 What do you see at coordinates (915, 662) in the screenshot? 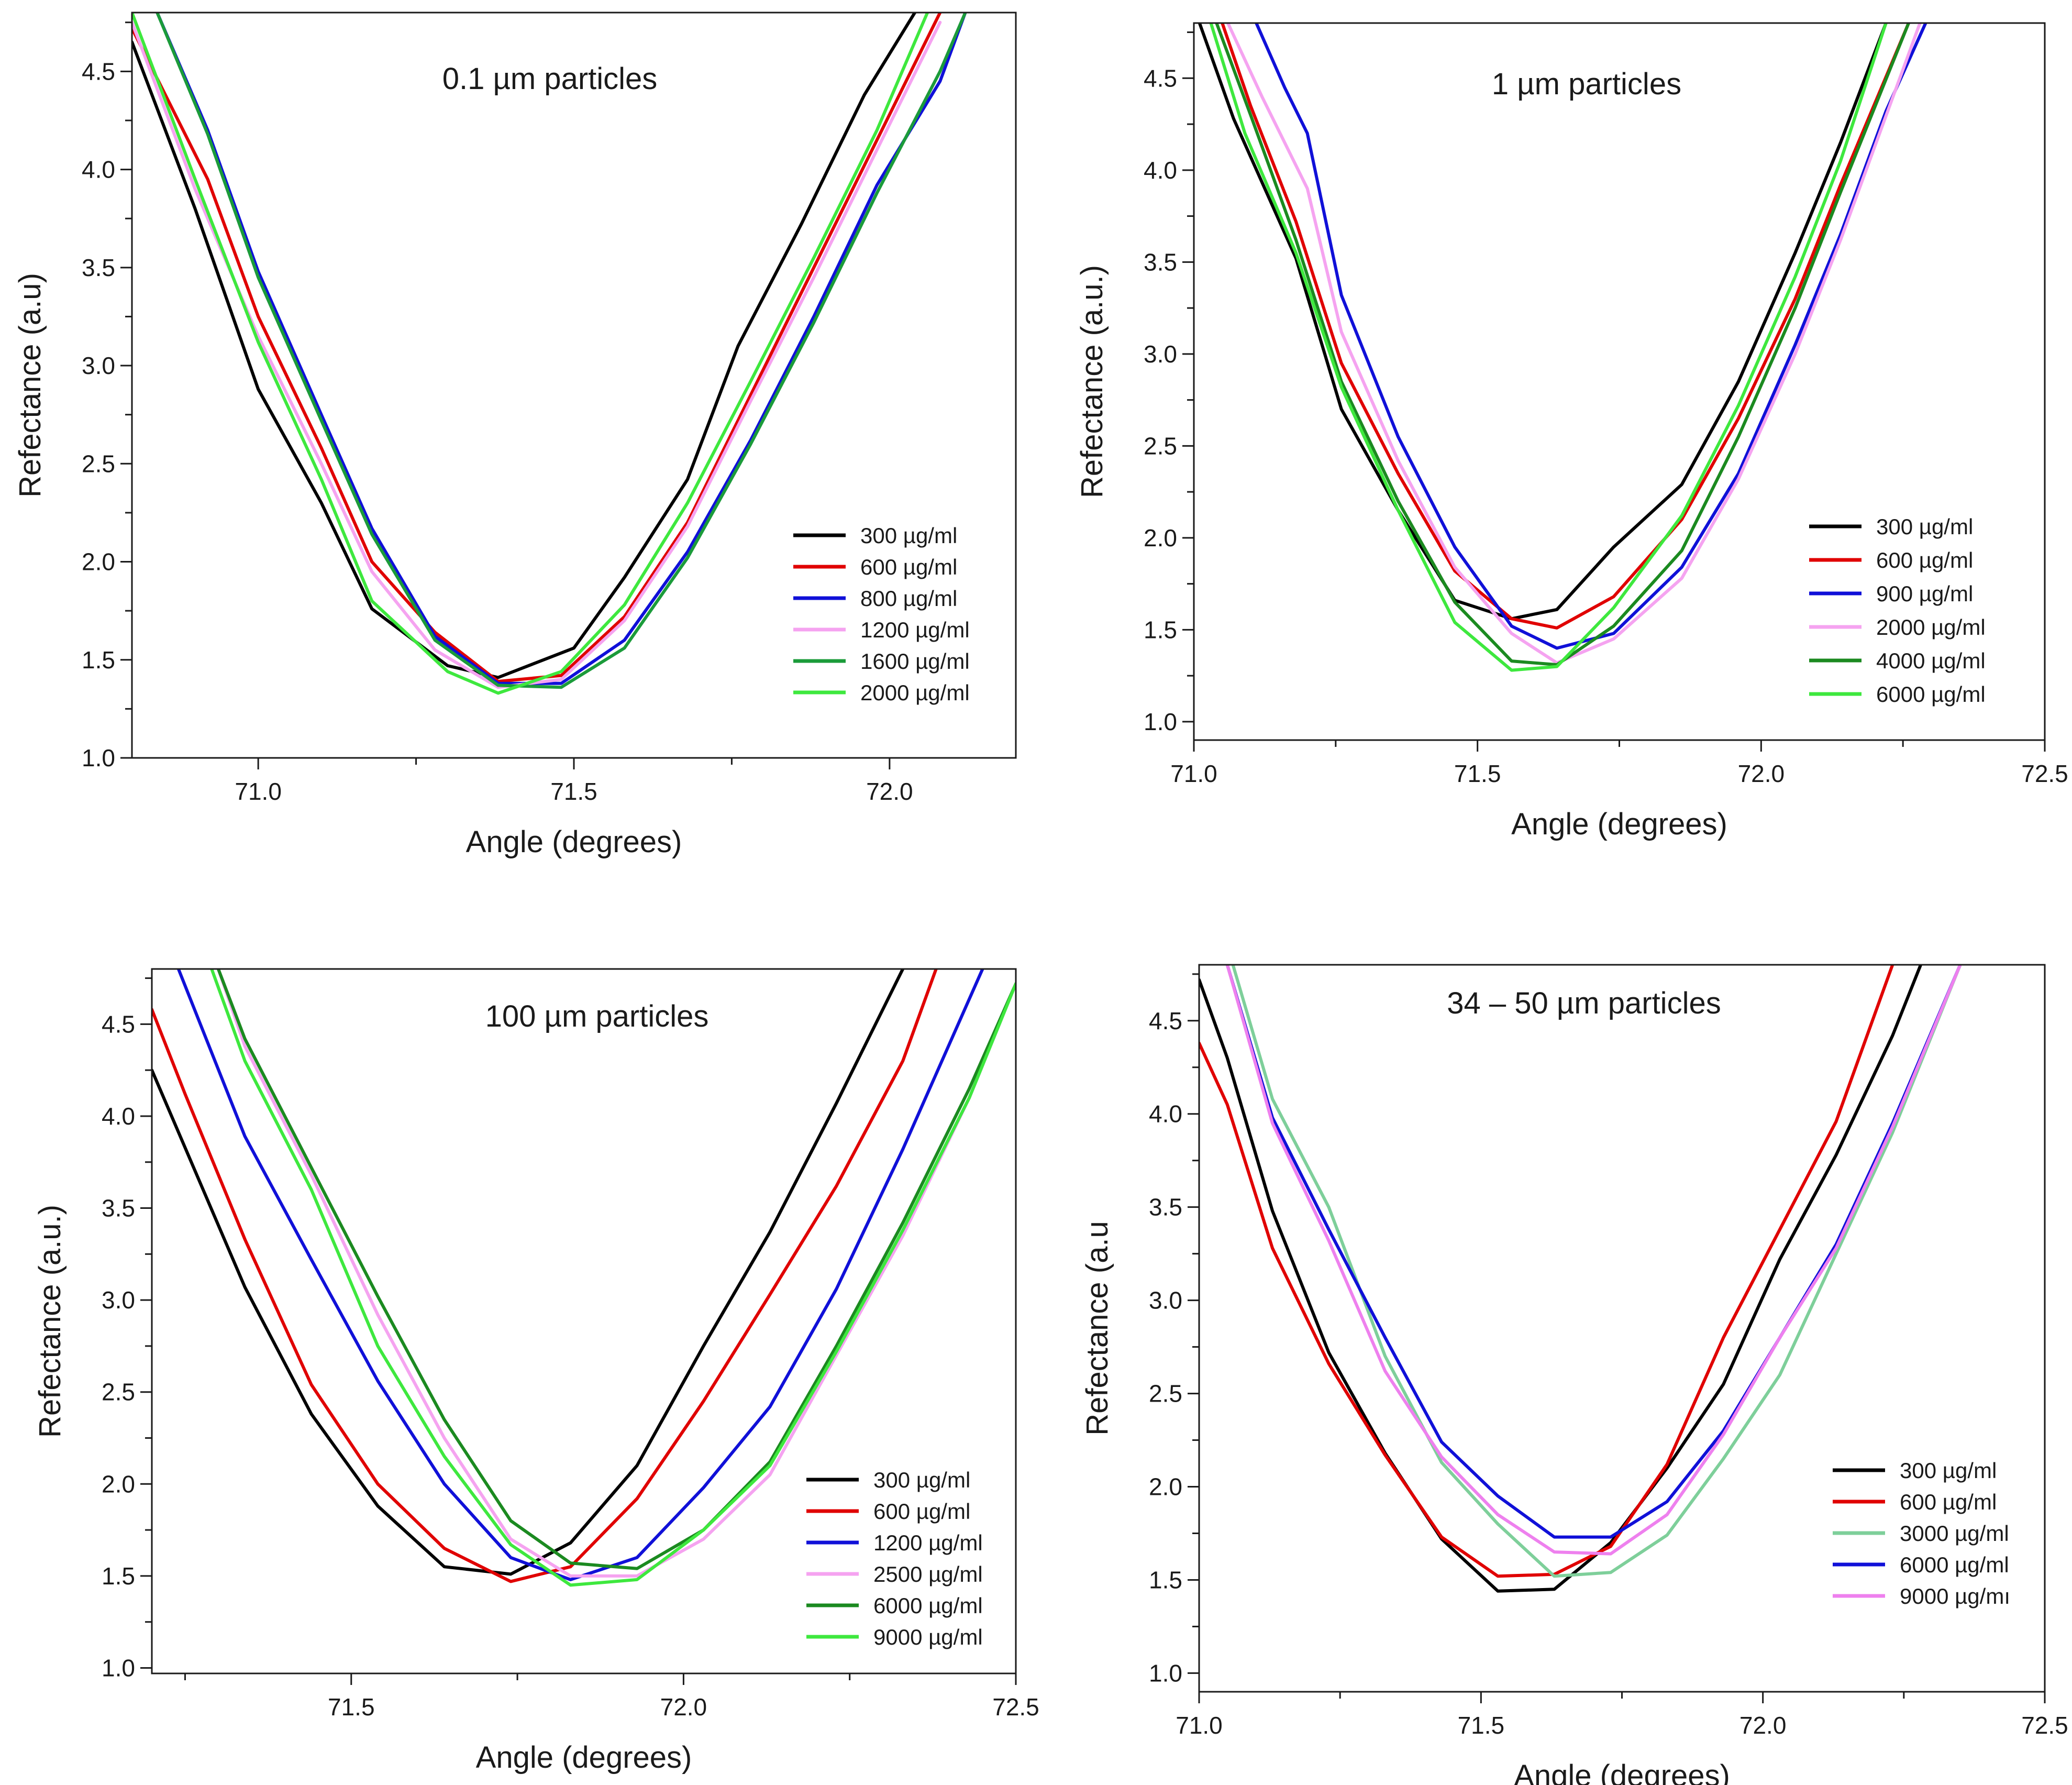
I see `legend-label: 1600 µg/ml` at bounding box center [915, 662].